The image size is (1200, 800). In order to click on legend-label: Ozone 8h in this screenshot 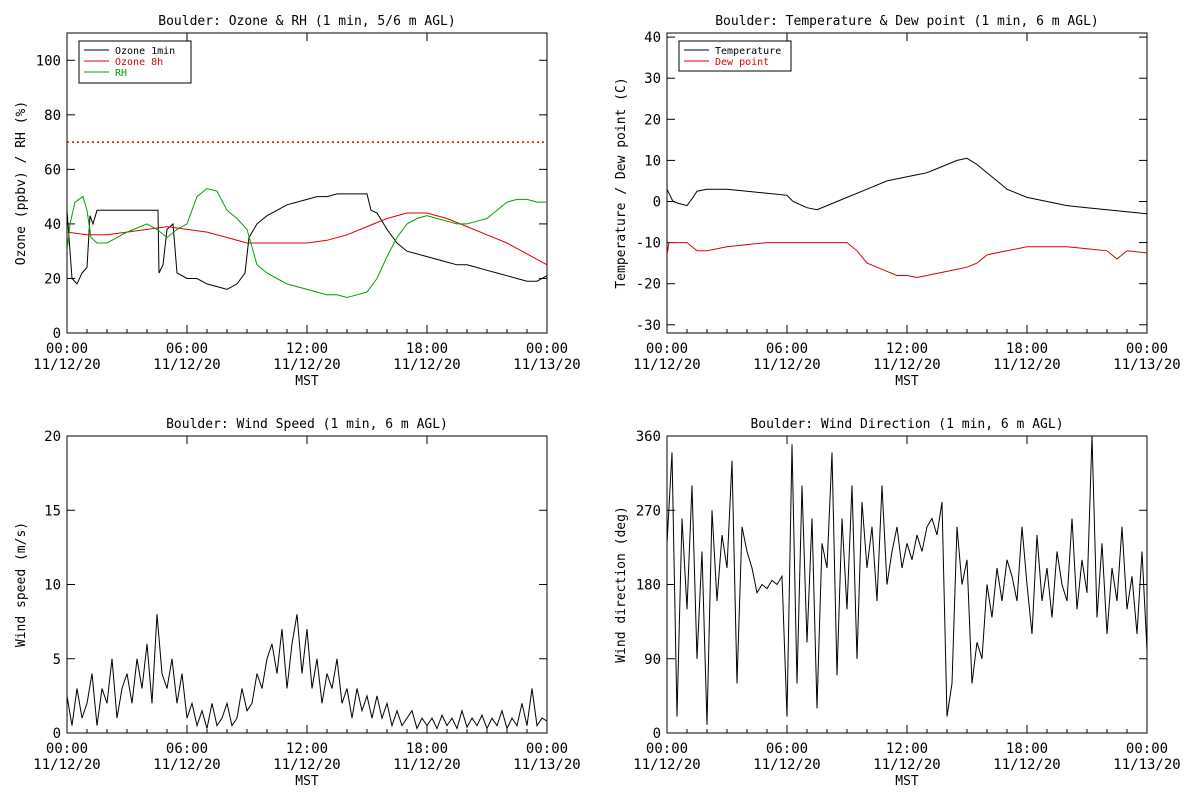, I will do `click(139, 62)`.